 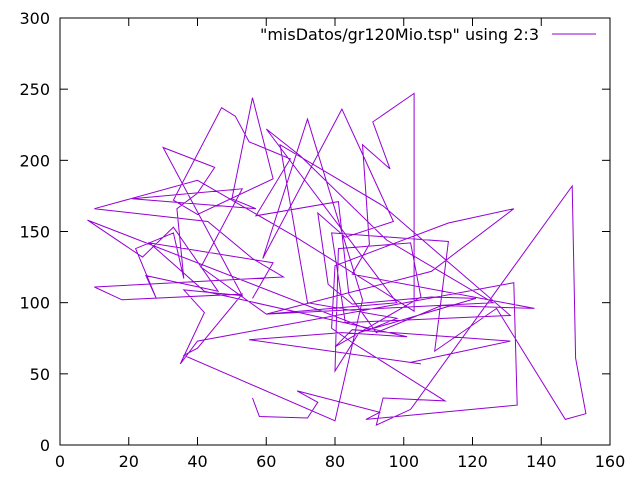 I want to click on x-tick-label: 100, so click(x=403, y=461).